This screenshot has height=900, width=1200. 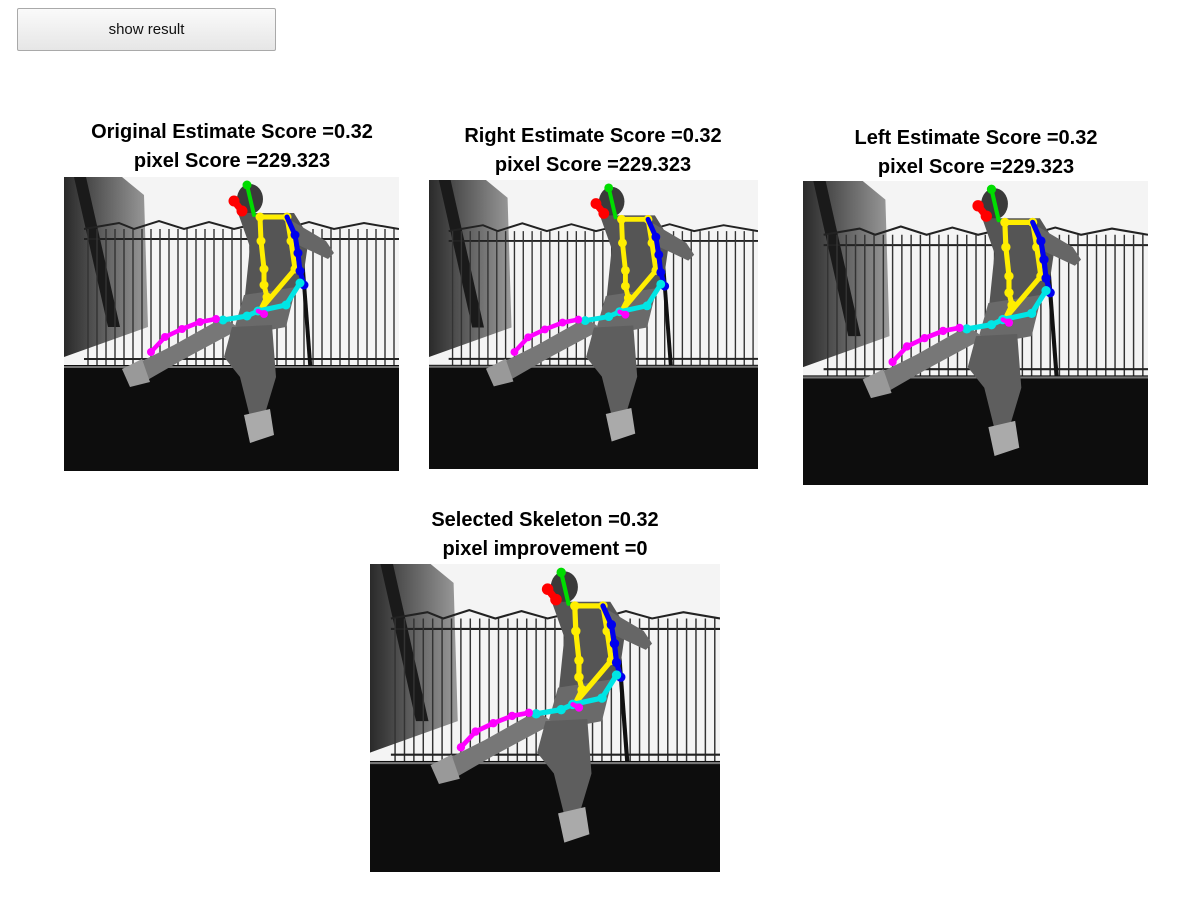 I want to click on pose-image-original, so click(x=231, y=324).